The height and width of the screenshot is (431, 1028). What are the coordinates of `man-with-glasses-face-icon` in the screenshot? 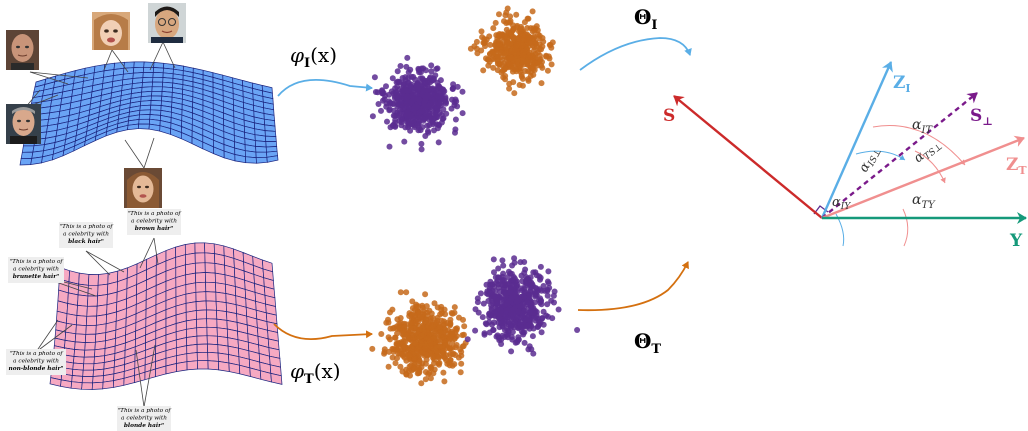 It's located at (167, 23).